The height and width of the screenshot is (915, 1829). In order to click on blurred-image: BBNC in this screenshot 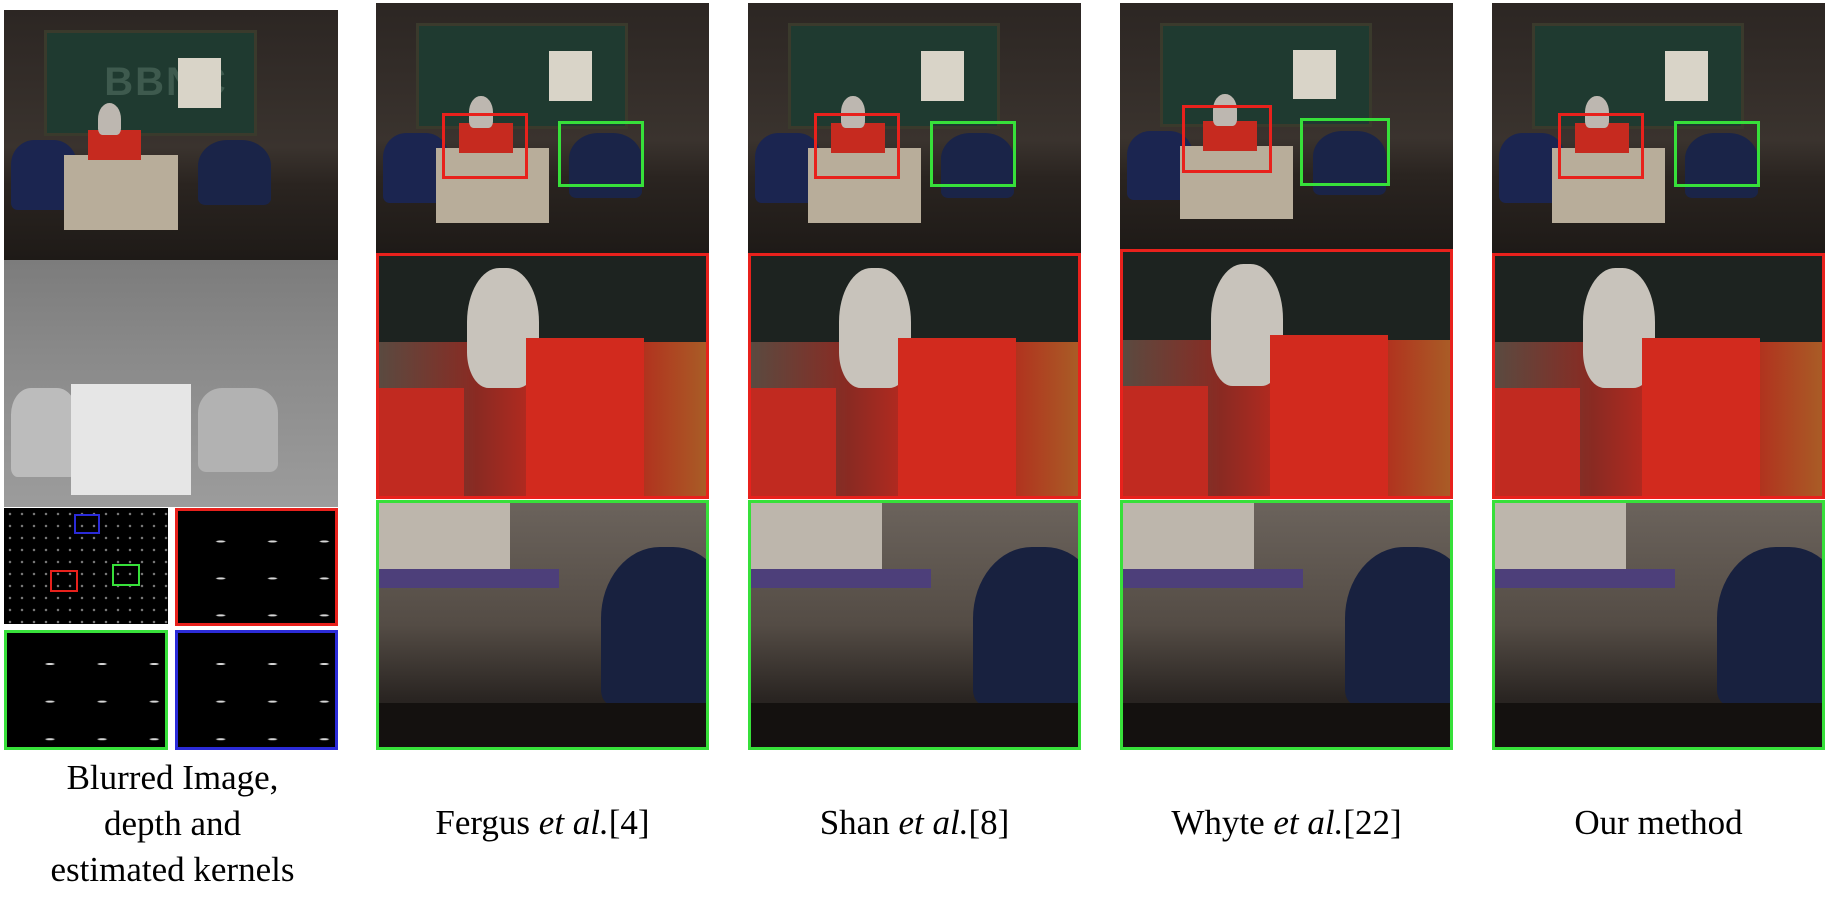, I will do `click(171, 135)`.